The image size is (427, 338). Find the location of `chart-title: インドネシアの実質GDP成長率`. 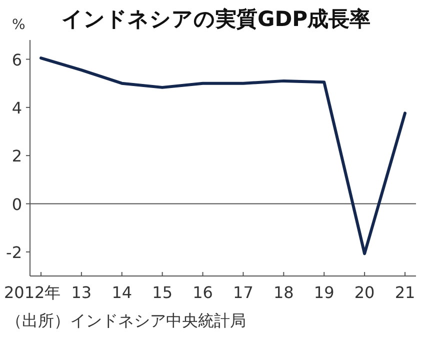

chart-title: インドネシアの実質GDP成長率 is located at coordinates (216, 19).